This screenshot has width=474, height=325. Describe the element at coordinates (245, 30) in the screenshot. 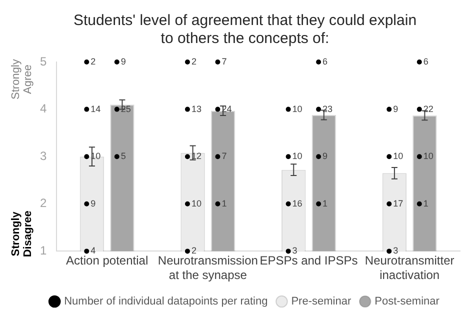

I see `chart-title: Students' level of agreement that they could explain to others the concepts of:` at that location.